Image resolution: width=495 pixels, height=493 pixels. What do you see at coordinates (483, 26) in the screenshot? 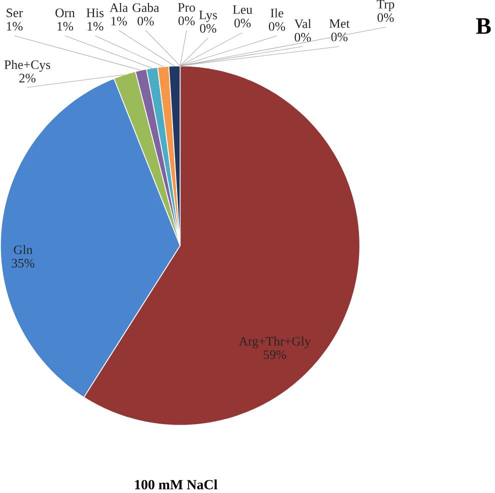
I see `text: B` at bounding box center [483, 26].